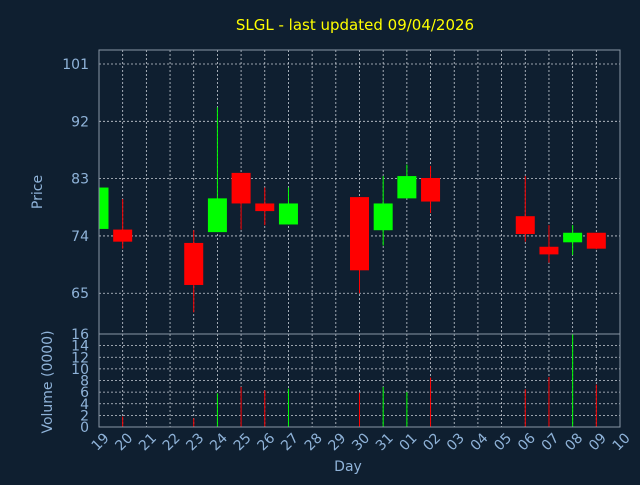  What do you see at coordinates (80, 358) in the screenshot?
I see `volume-y-tick-label: 12` at bounding box center [80, 358].